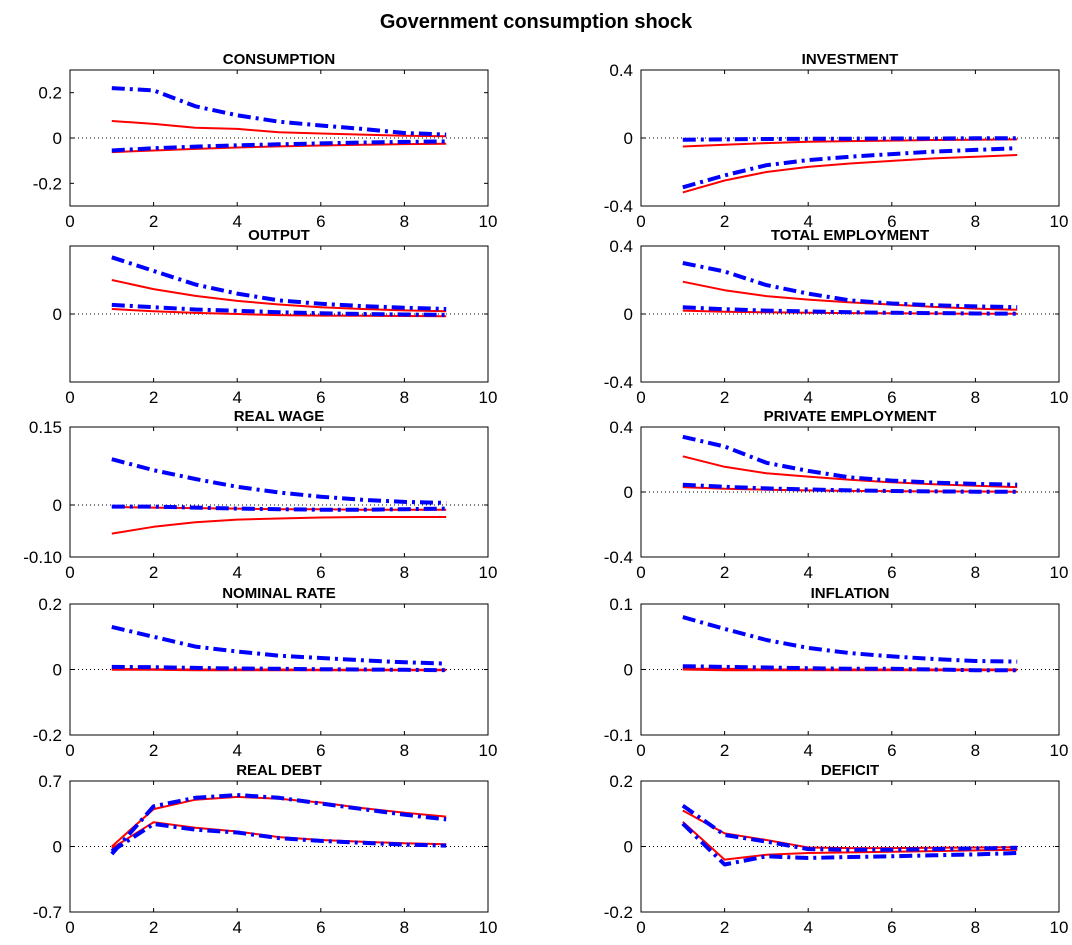  I want to click on y-tick-label: 0.1, so click(621, 604).